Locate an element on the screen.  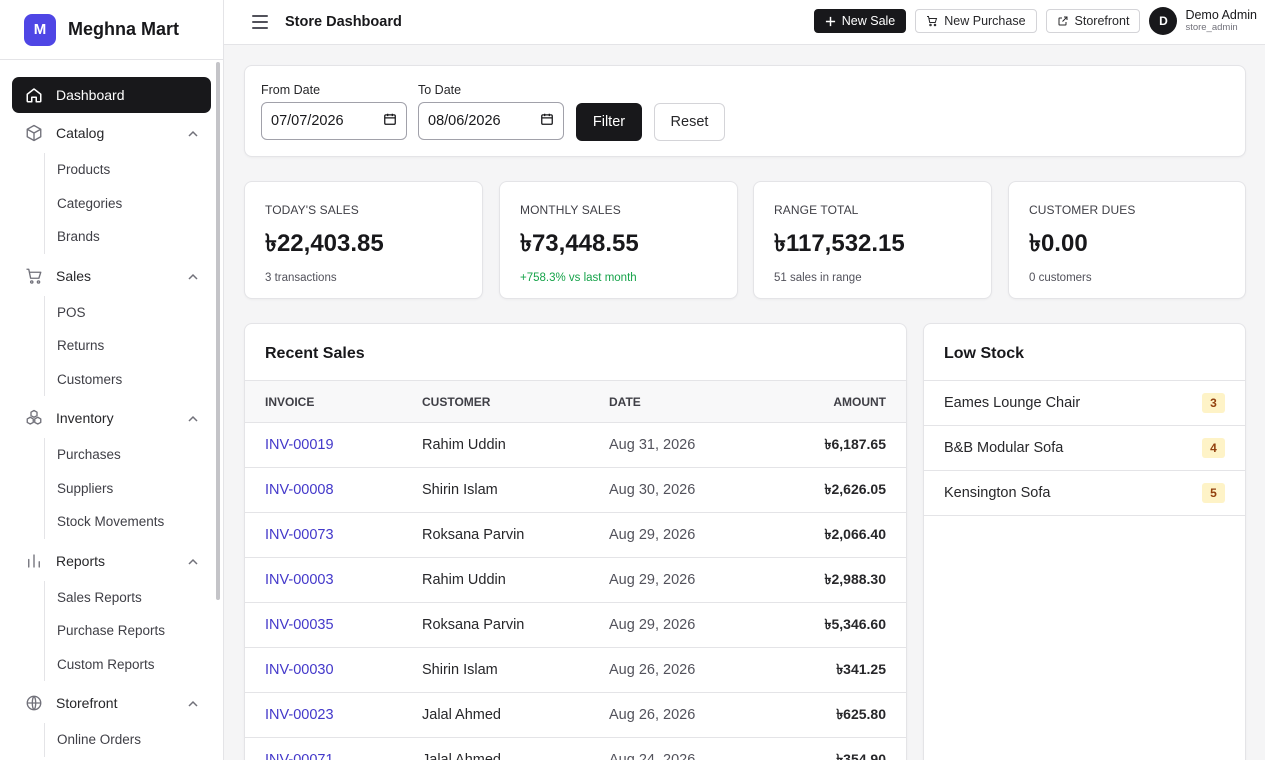
stat-card-customer-dues: CUSTOMER DUES ৳0.00 0 customers is located at coordinates (1127, 240).